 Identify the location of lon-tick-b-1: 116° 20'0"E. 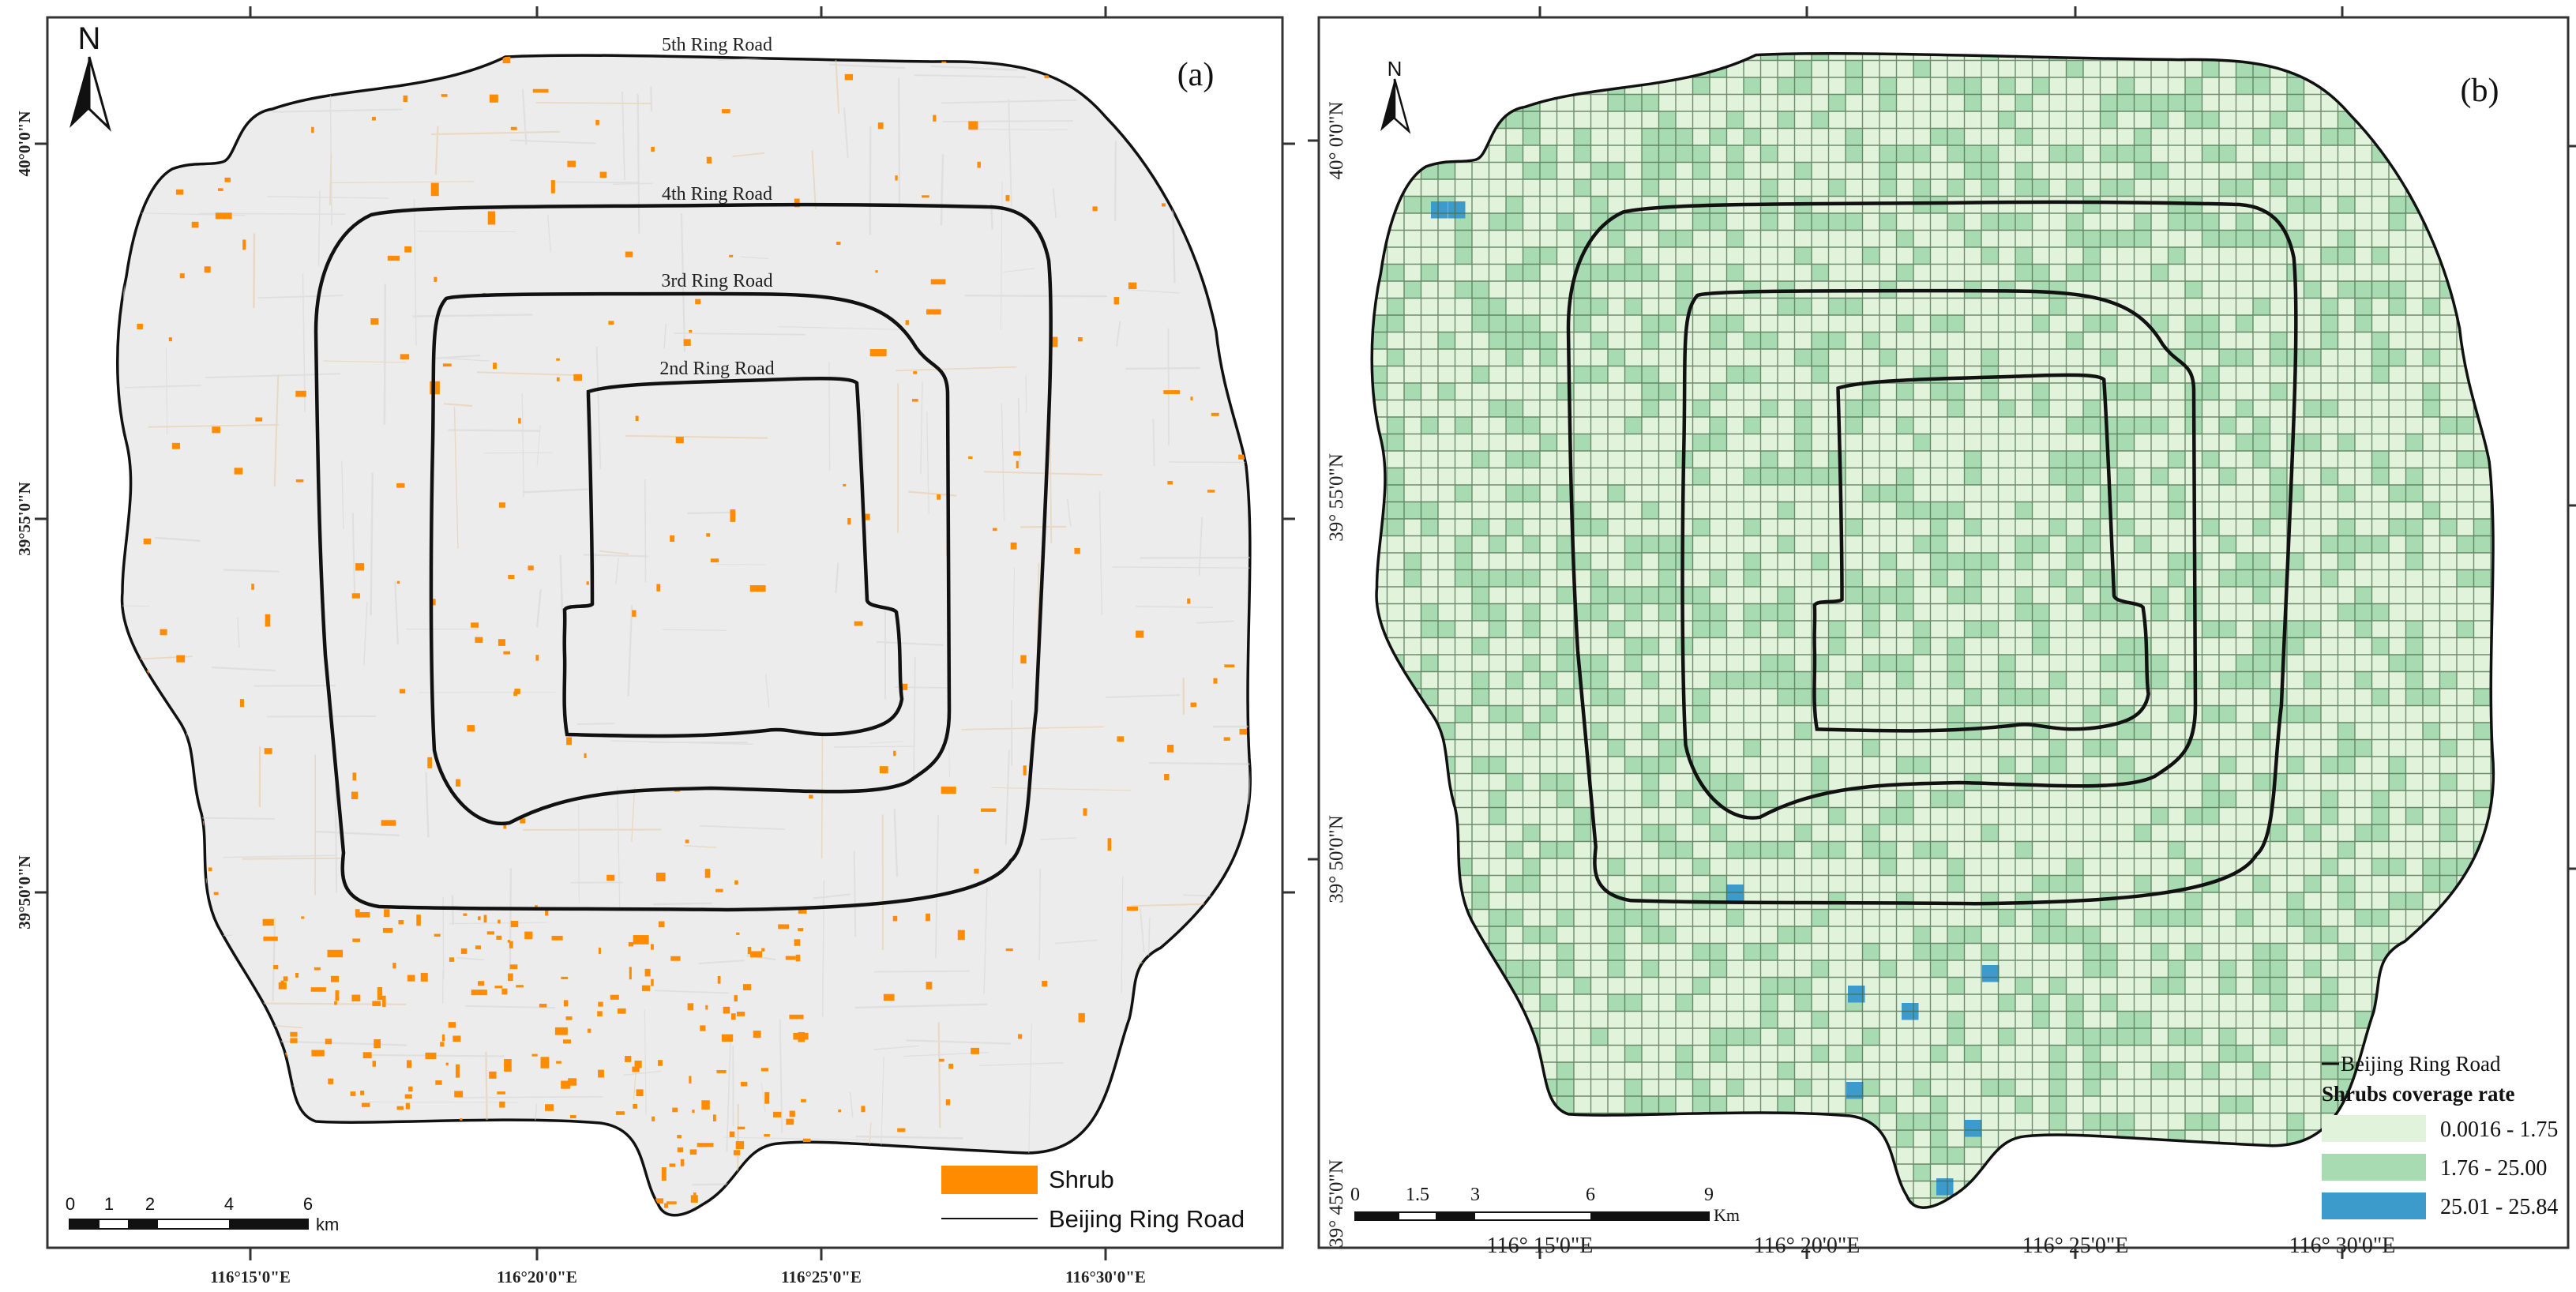
(1807, 1246).